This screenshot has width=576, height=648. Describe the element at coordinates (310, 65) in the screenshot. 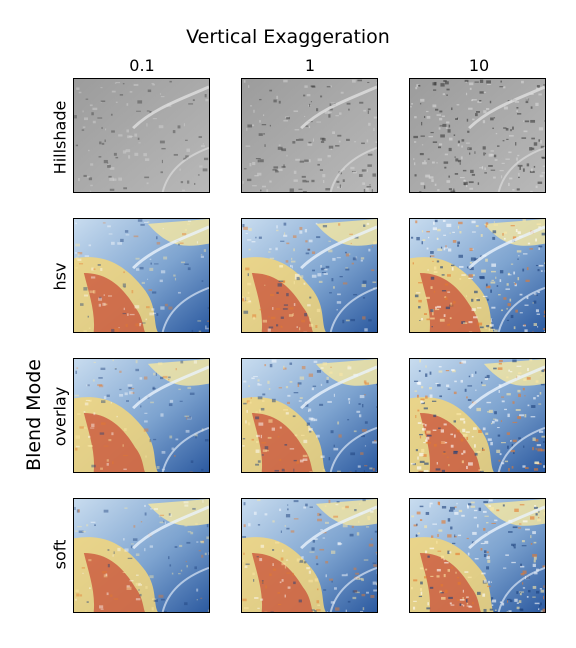

I see `column-label-1: 1` at that location.